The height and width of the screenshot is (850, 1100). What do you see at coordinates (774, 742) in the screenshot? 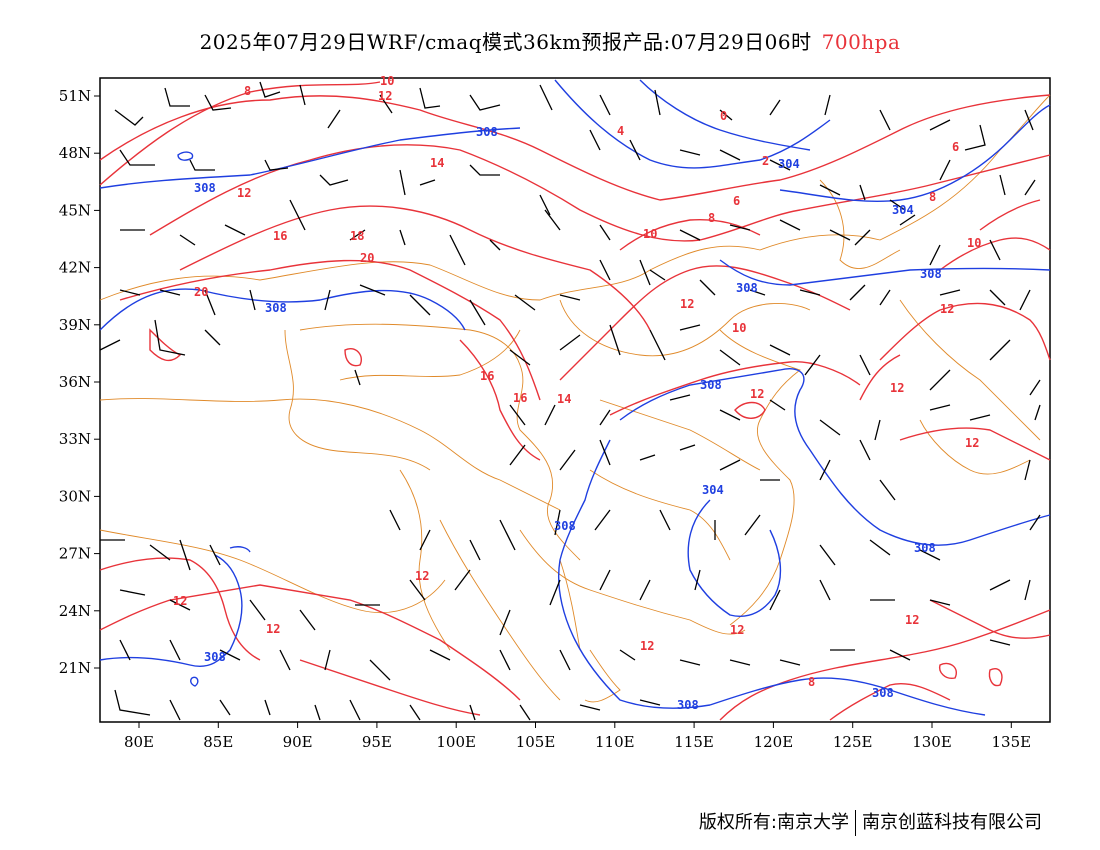
I see `lon-label: 120E` at bounding box center [774, 742].